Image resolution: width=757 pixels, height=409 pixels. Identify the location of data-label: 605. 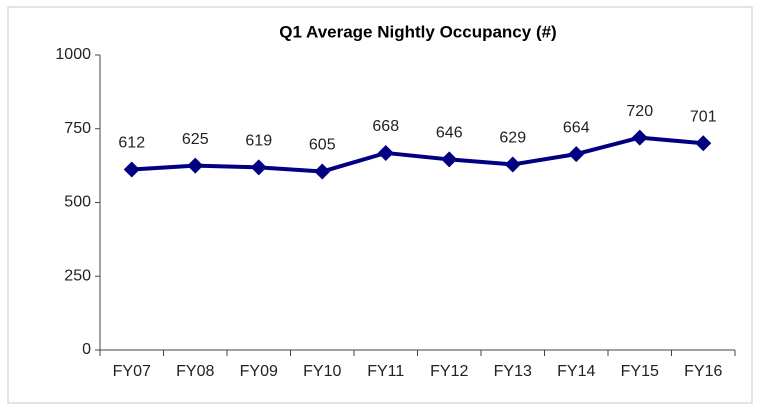
(322, 145).